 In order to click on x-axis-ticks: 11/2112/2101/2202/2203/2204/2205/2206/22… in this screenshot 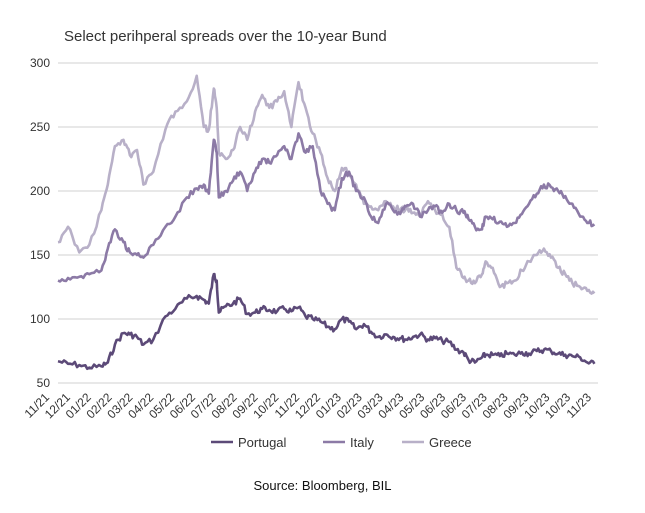, I will do `click(308, 405)`.